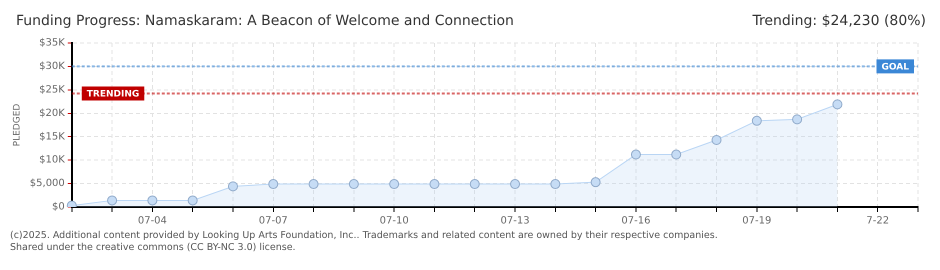 The height and width of the screenshot is (270, 940). Describe the element at coordinates (52, 43) in the screenshot. I see `y-tick-label: $35K` at that location.